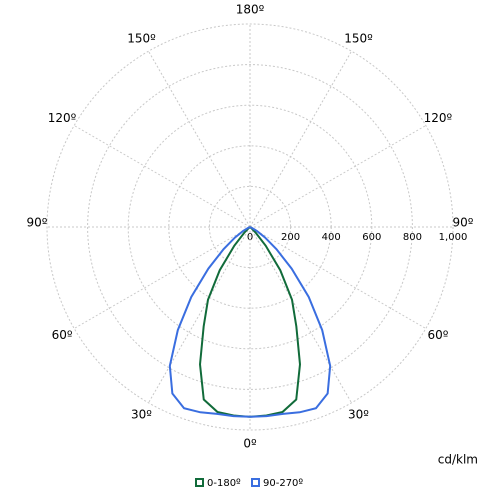 The width and height of the screenshot is (500, 504). What do you see at coordinates (458, 460) in the screenshot?
I see `unit-label: cd/klm` at bounding box center [458, 460].